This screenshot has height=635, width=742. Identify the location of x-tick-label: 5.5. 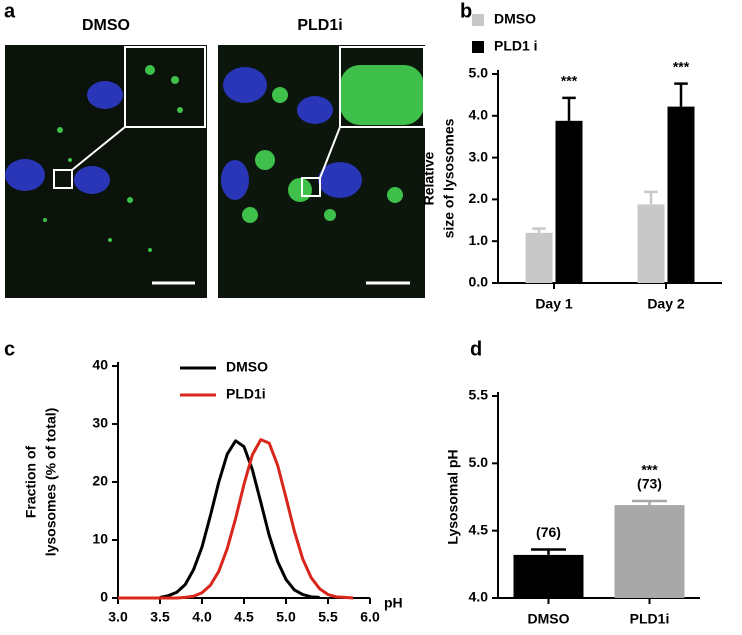
(328, 617).